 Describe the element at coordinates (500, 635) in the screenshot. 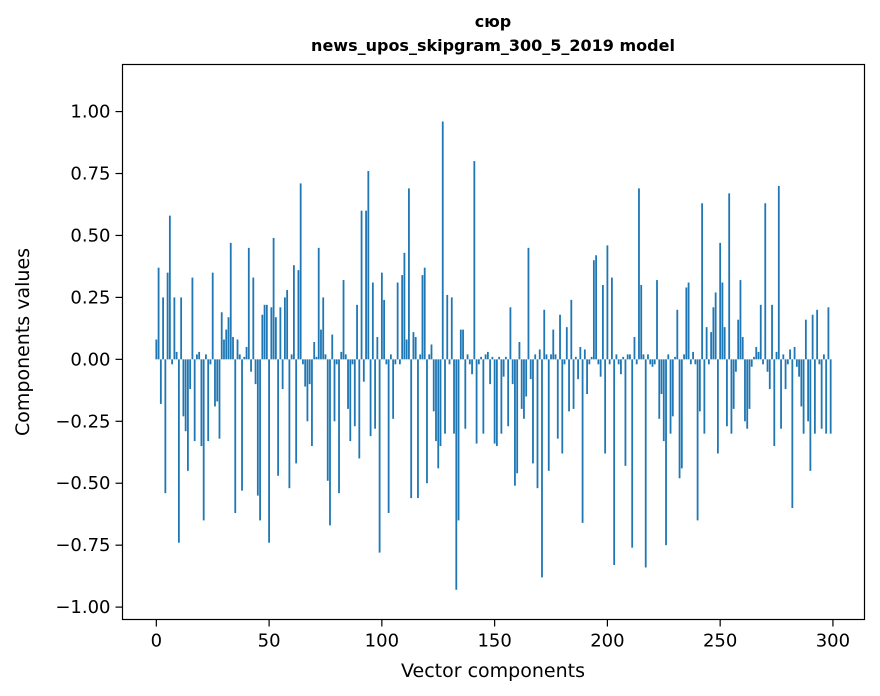

I see `x-axis-ticks: 0 50 100 150 200 250 300` at that location.